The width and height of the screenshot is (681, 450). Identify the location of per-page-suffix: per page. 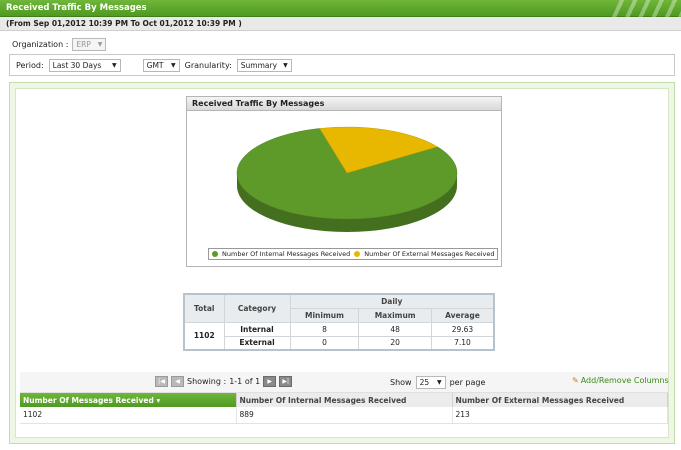
(467, 382).